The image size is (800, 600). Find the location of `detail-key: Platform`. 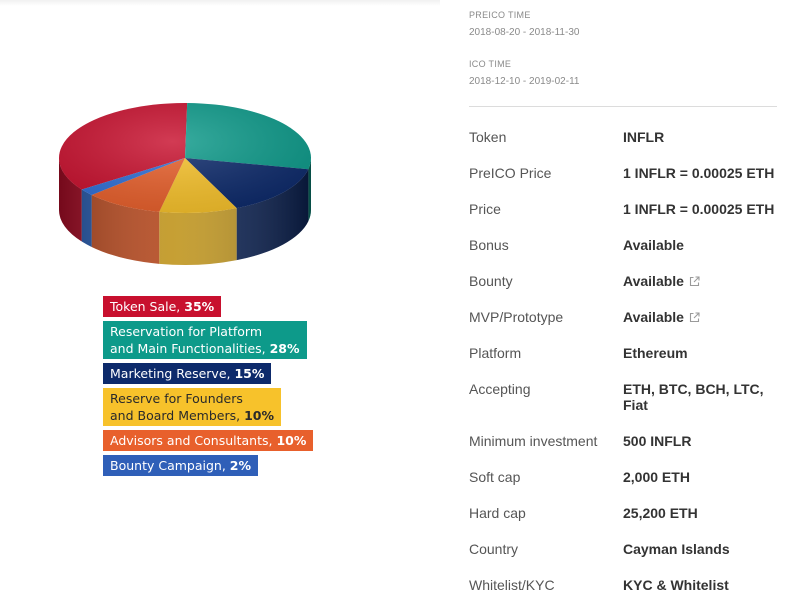

detail-key: Platform is located at coordinates (495, 353).